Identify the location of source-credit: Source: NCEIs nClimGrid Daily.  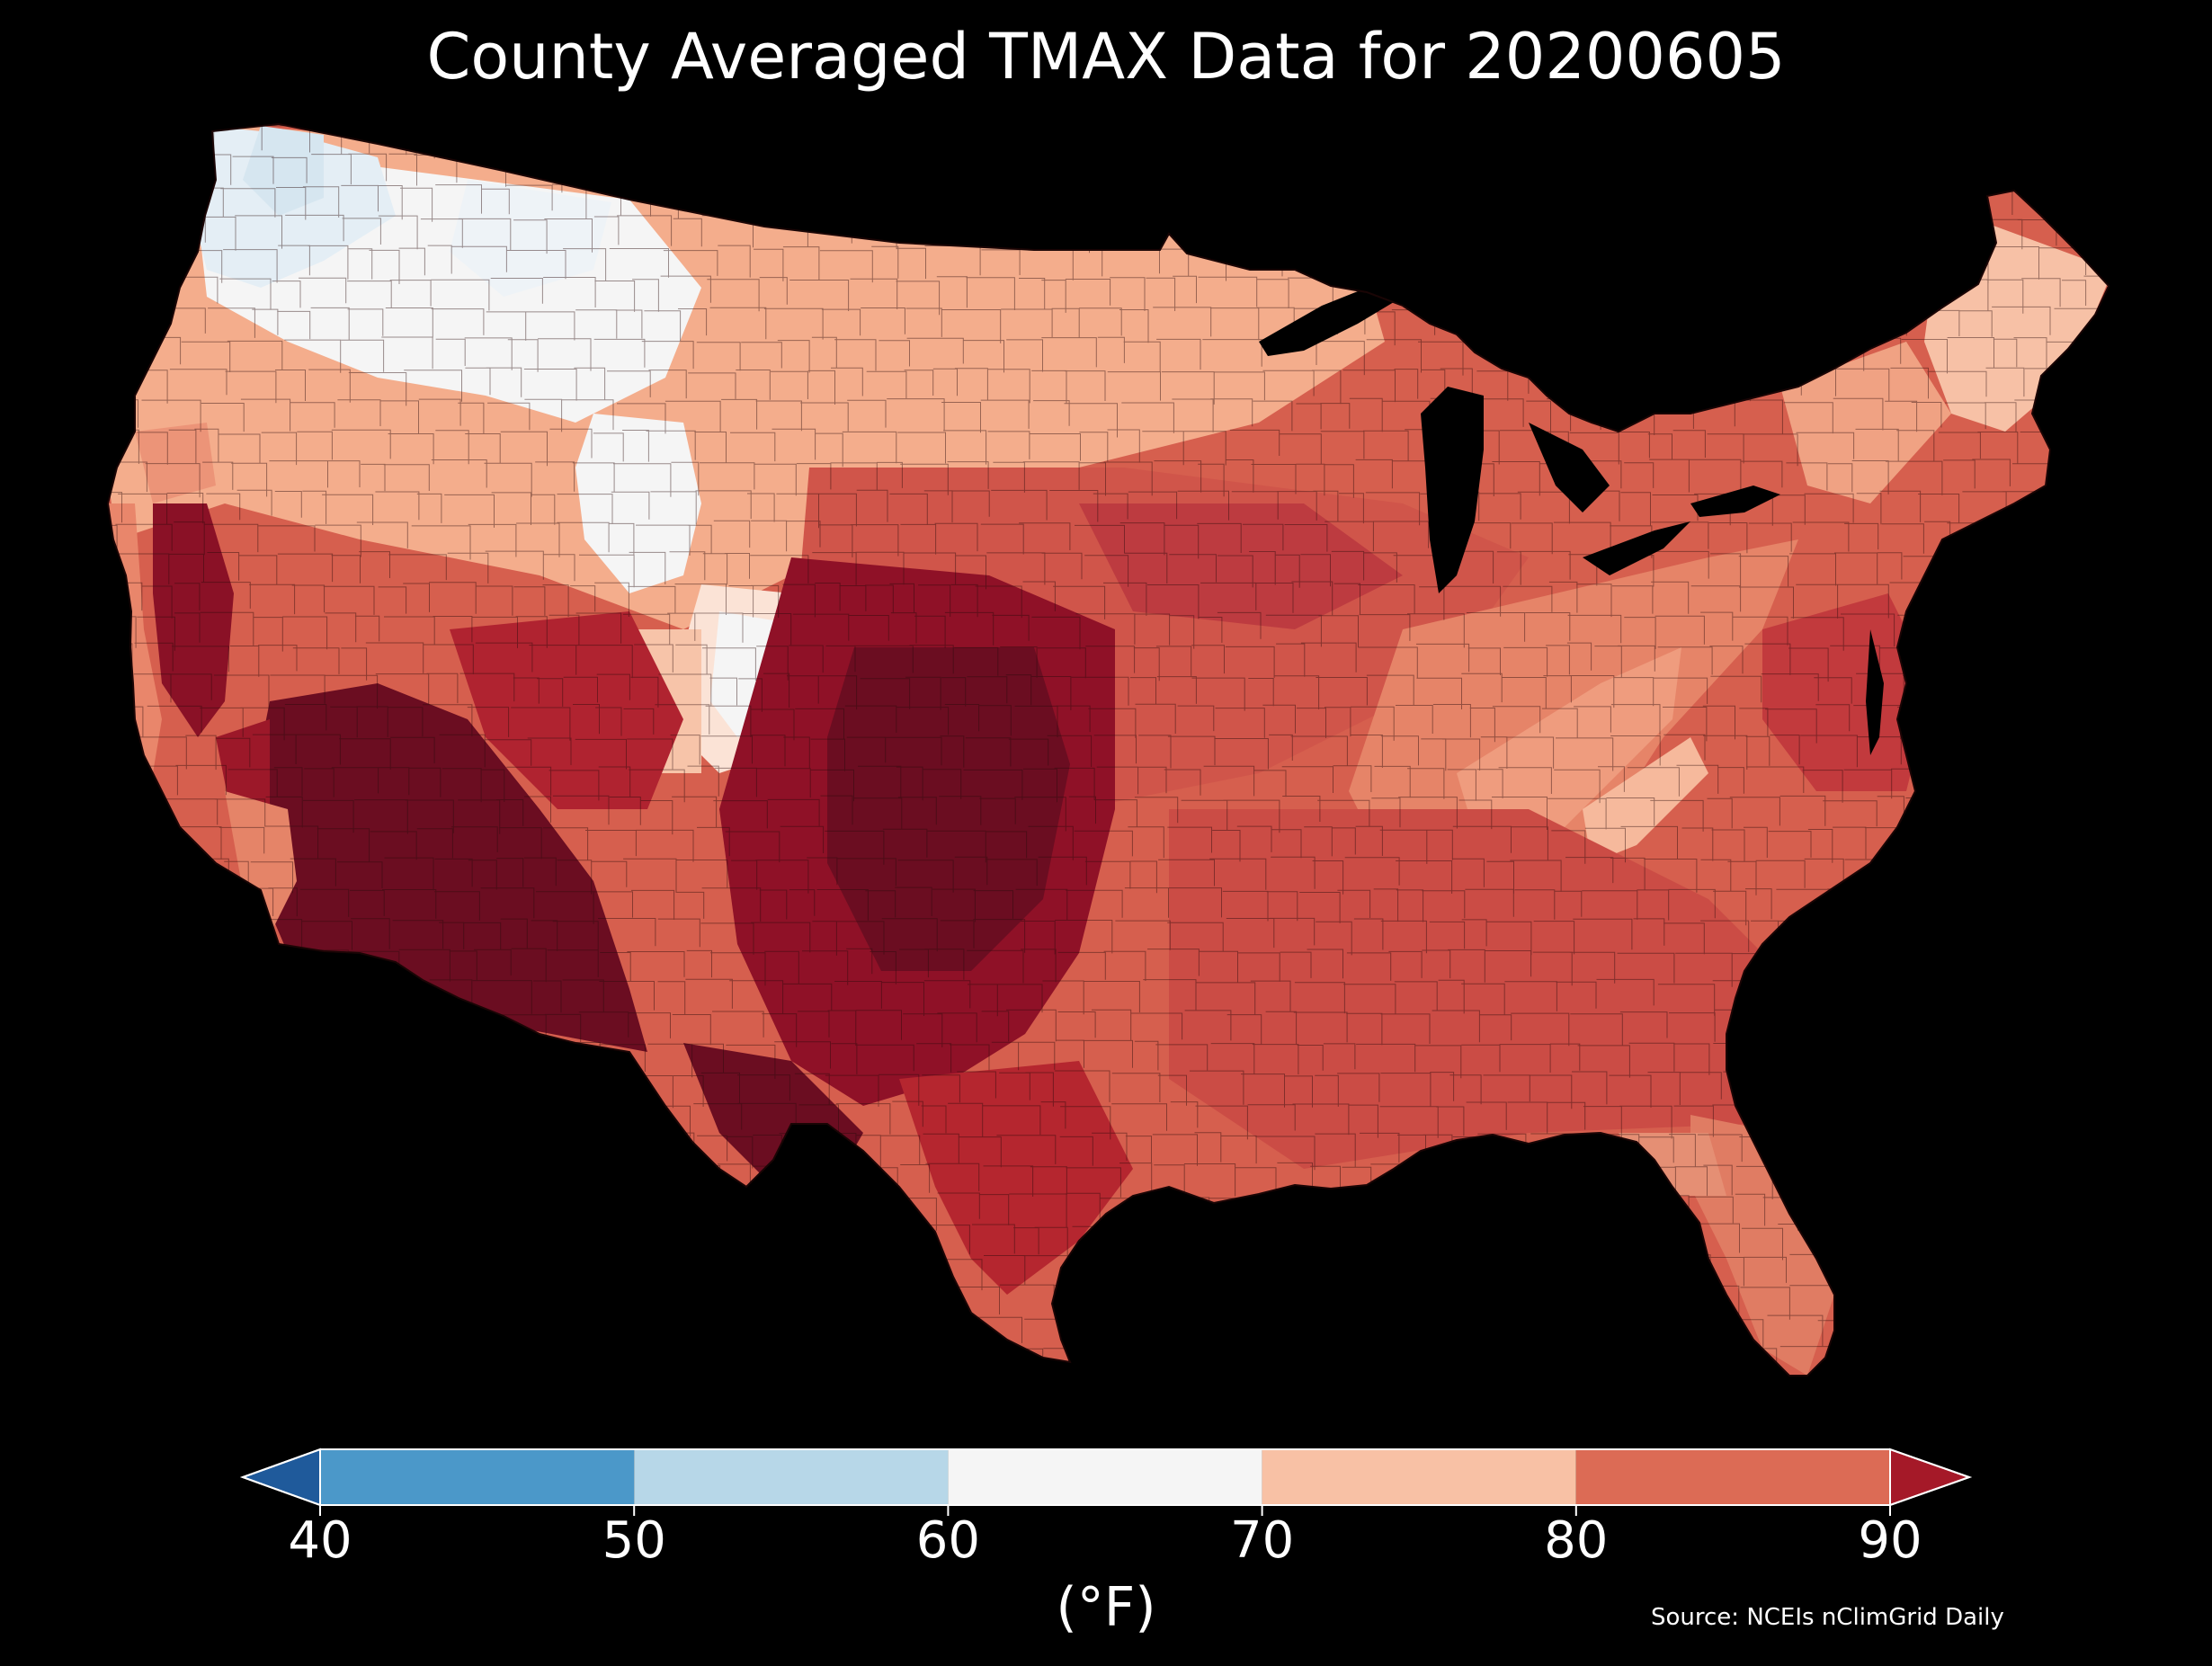
(1827, 1617).